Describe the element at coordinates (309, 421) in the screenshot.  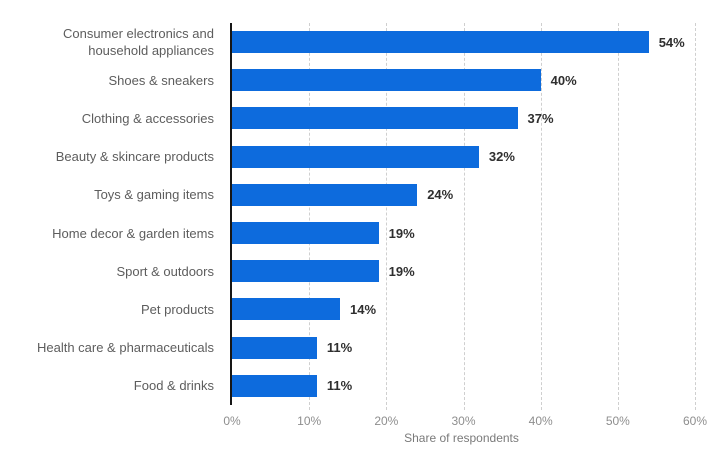
I see `x-tick-label: 10%` at that location.